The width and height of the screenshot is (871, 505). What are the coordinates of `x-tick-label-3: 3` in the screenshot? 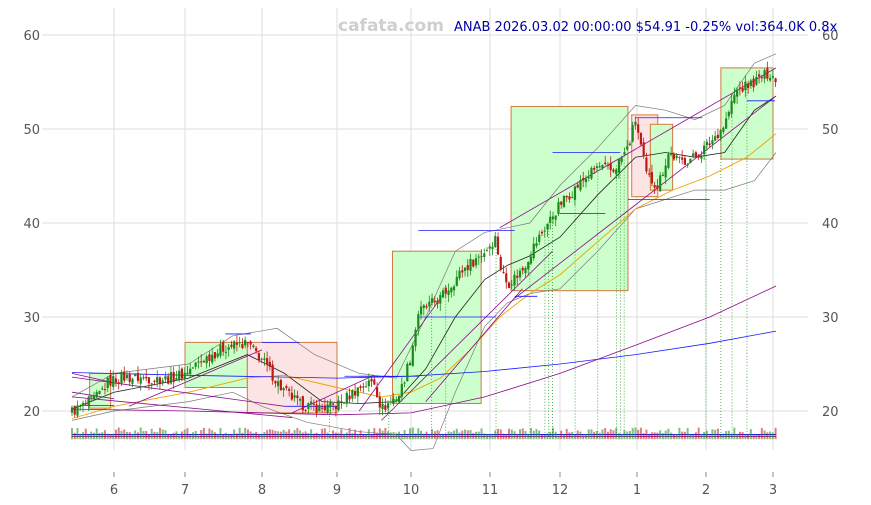 It's located at (773, 490).